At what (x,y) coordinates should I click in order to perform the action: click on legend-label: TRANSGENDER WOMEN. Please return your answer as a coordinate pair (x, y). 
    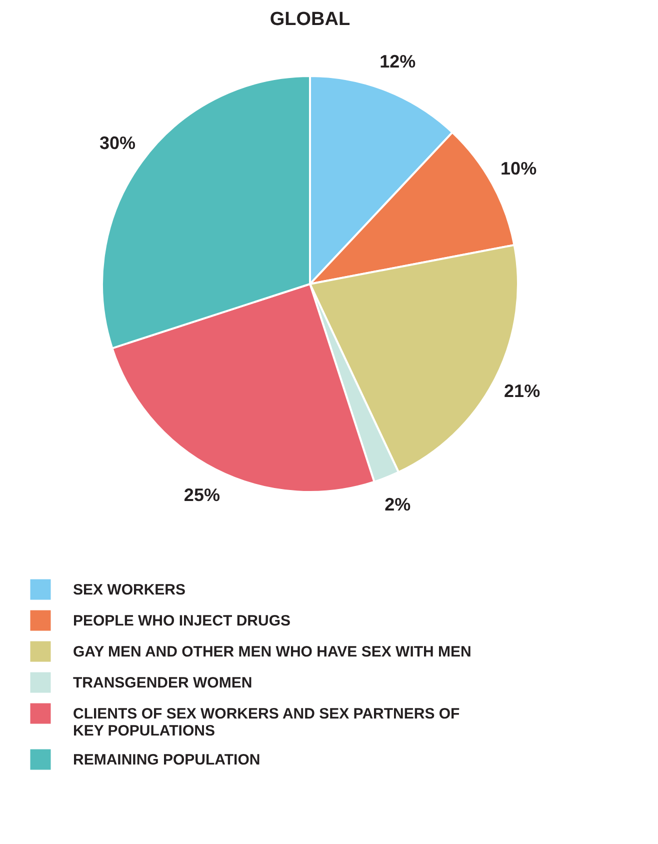
    Looking at the image, I should click on (162, 683).